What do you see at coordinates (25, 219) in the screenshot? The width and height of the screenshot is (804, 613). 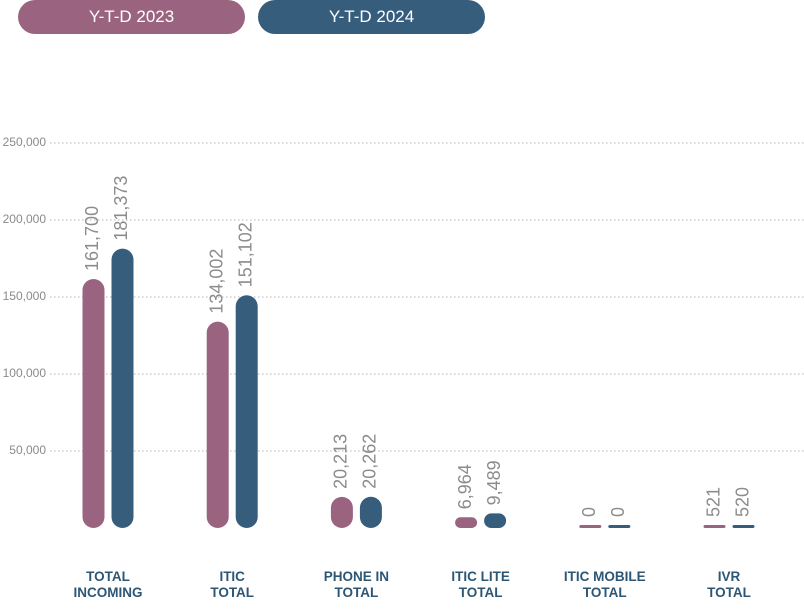 I see `y-tick-label: 200,000` at bounding box center [25, 219].